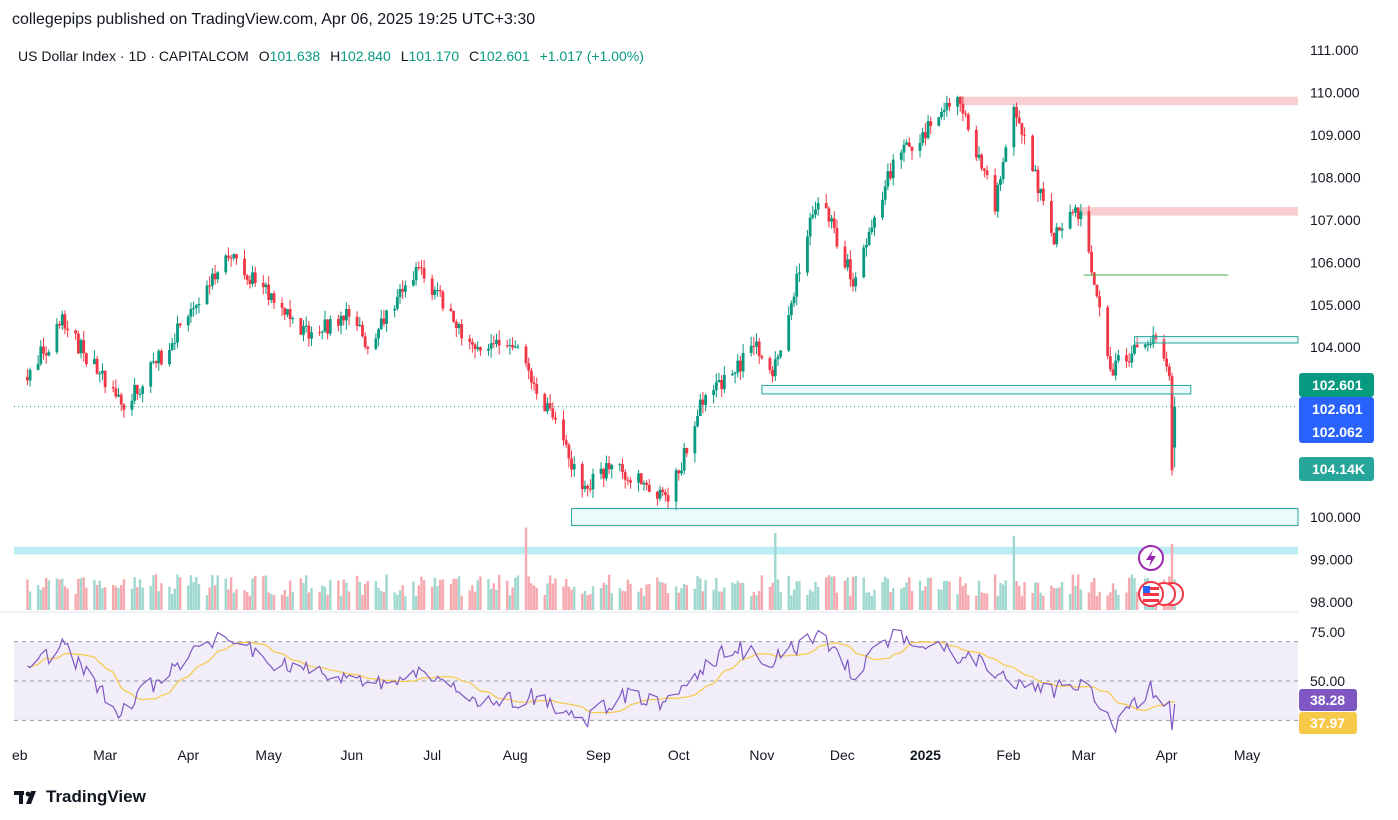  I want to click on rsi-ma-tag, so click(1328, 723).